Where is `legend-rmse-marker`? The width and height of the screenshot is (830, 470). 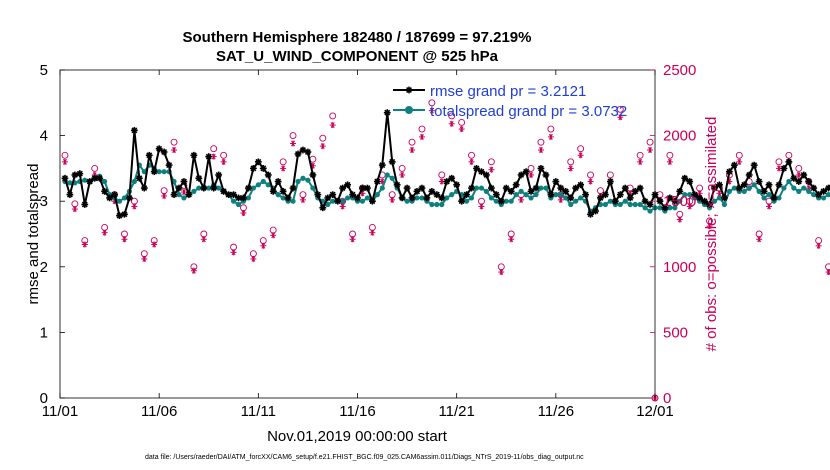
legend-rmse-marker is located at coordinates (409, 90).